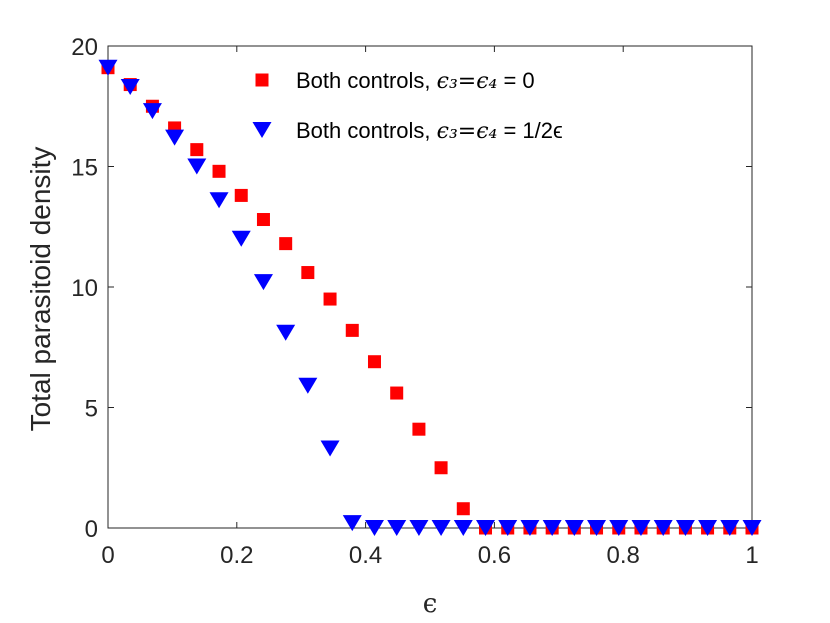 The height and width of the screenshot is (623, 830). What do you see at coordinates (494, 555) in the screenshot?
I see `x-tick-label: 0.6` at bounding box center [494, 555].